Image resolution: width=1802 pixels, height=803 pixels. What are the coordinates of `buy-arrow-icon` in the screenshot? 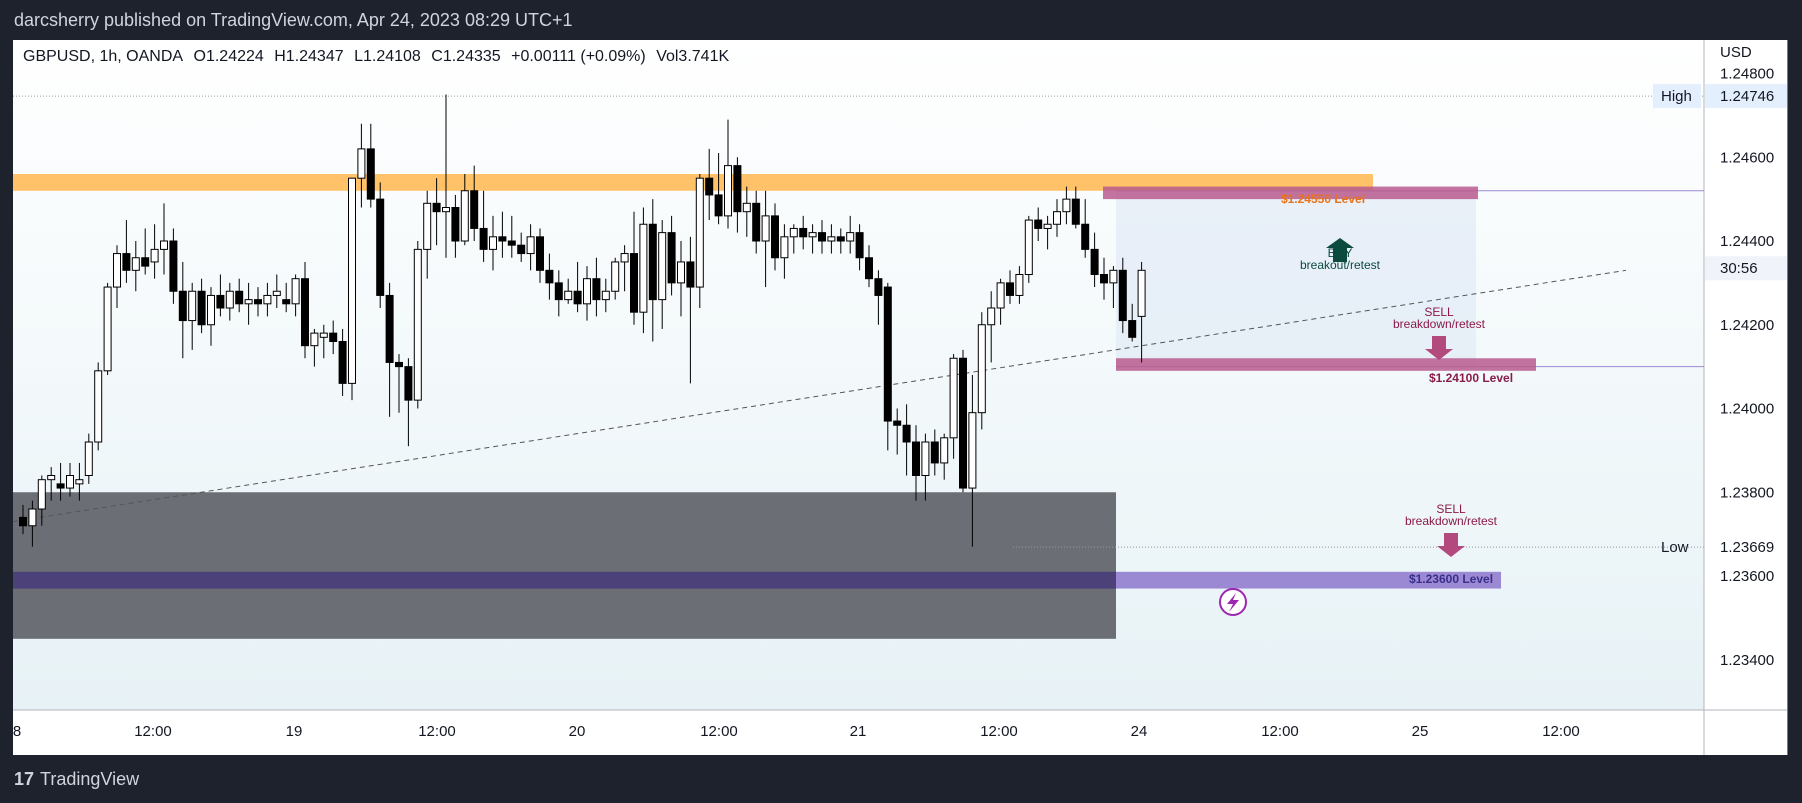 It's located at (1340, 250).